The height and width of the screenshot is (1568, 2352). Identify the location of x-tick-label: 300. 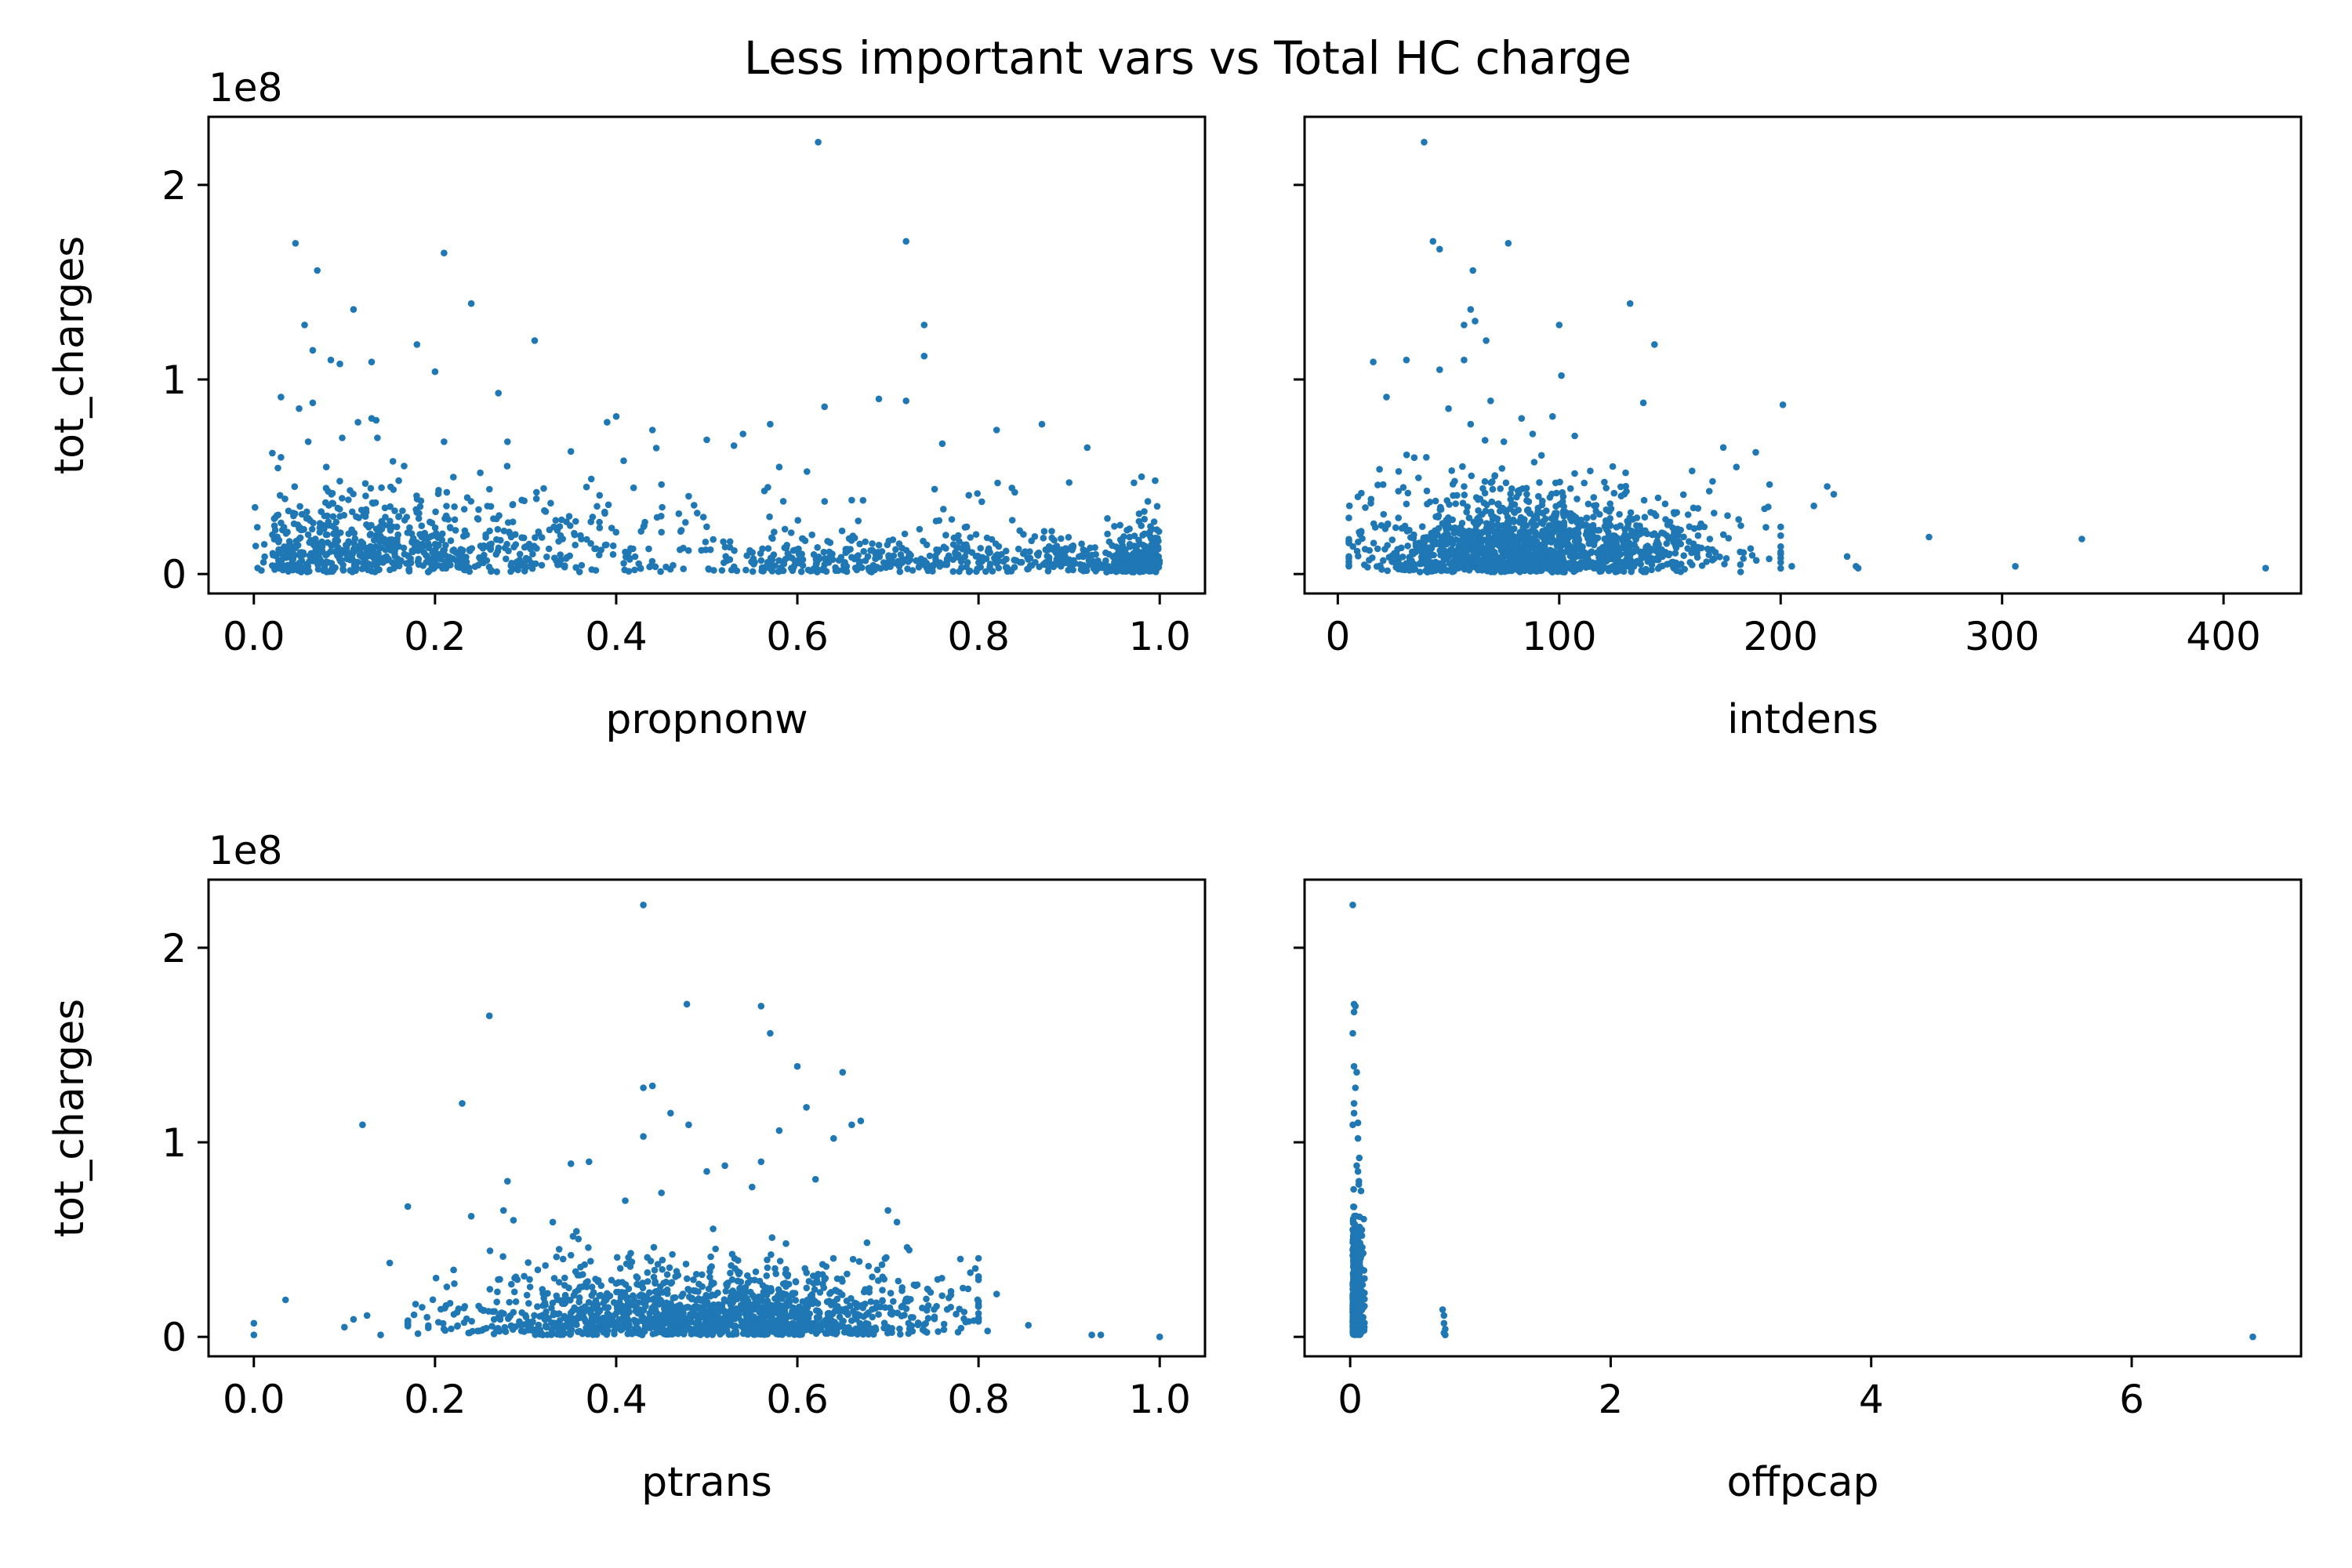
(2002, 636).